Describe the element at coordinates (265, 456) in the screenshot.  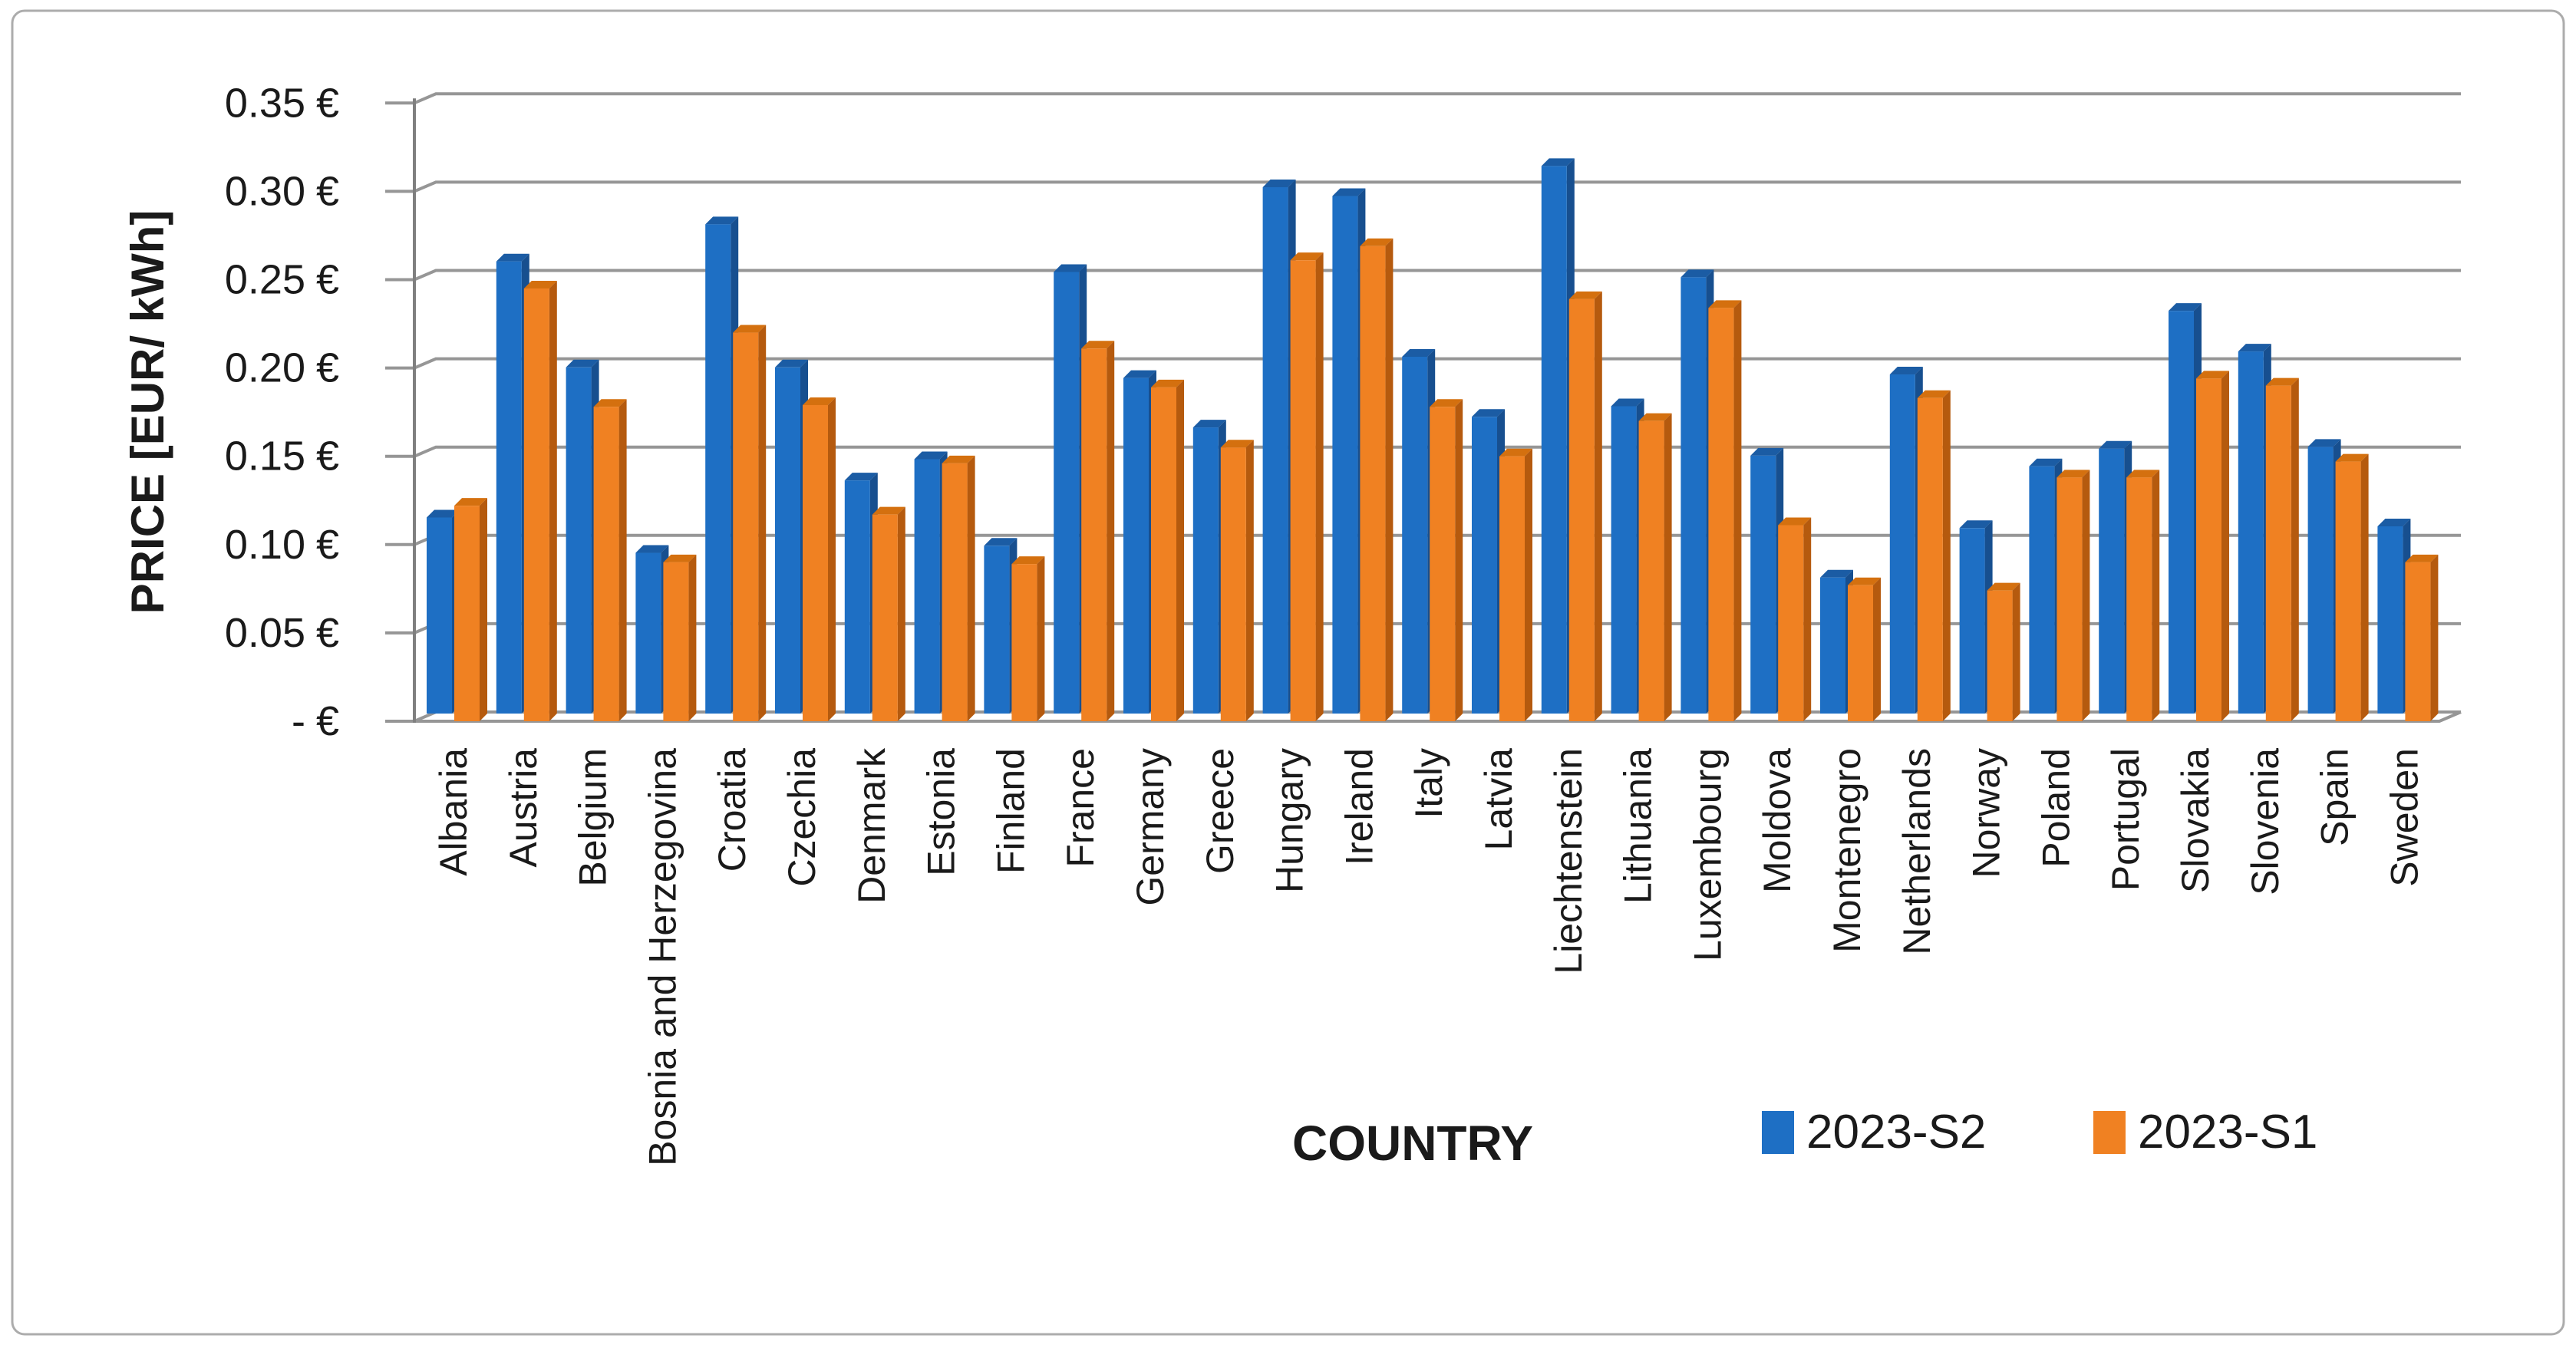
I see `svg-text: 0.15` at that location.